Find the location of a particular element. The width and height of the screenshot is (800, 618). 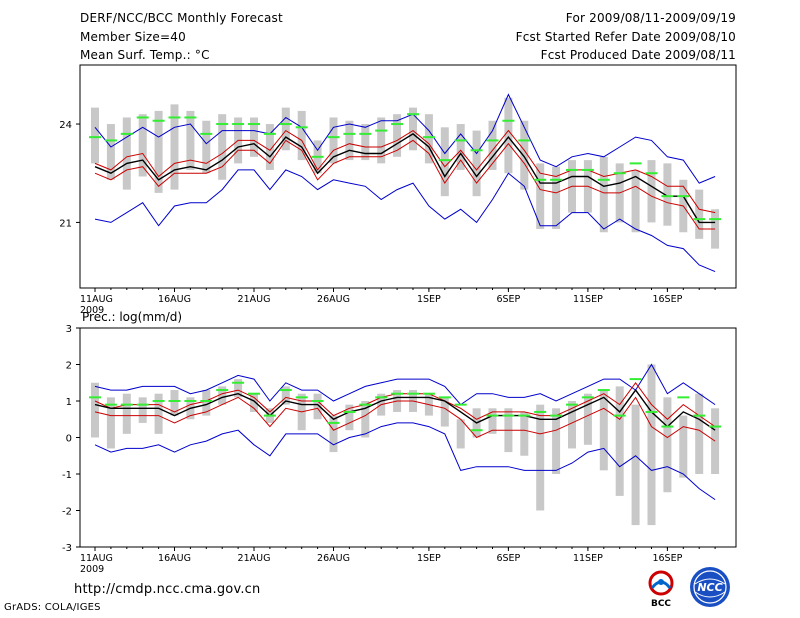

x-tick-label: 21AUG is located at coordinates (254, 558).